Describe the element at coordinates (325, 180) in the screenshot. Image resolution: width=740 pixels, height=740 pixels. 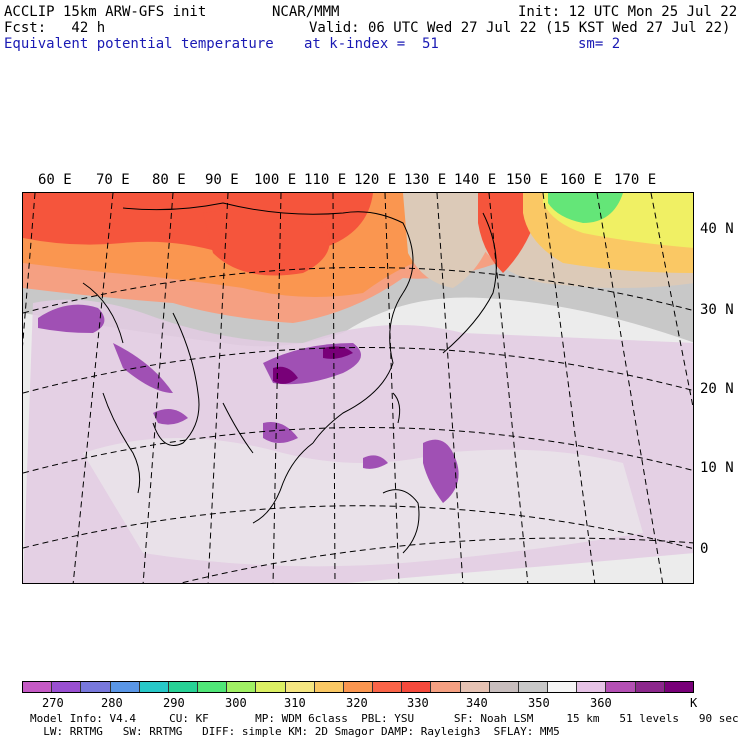
I see `lon-label: 110 E` at that location.